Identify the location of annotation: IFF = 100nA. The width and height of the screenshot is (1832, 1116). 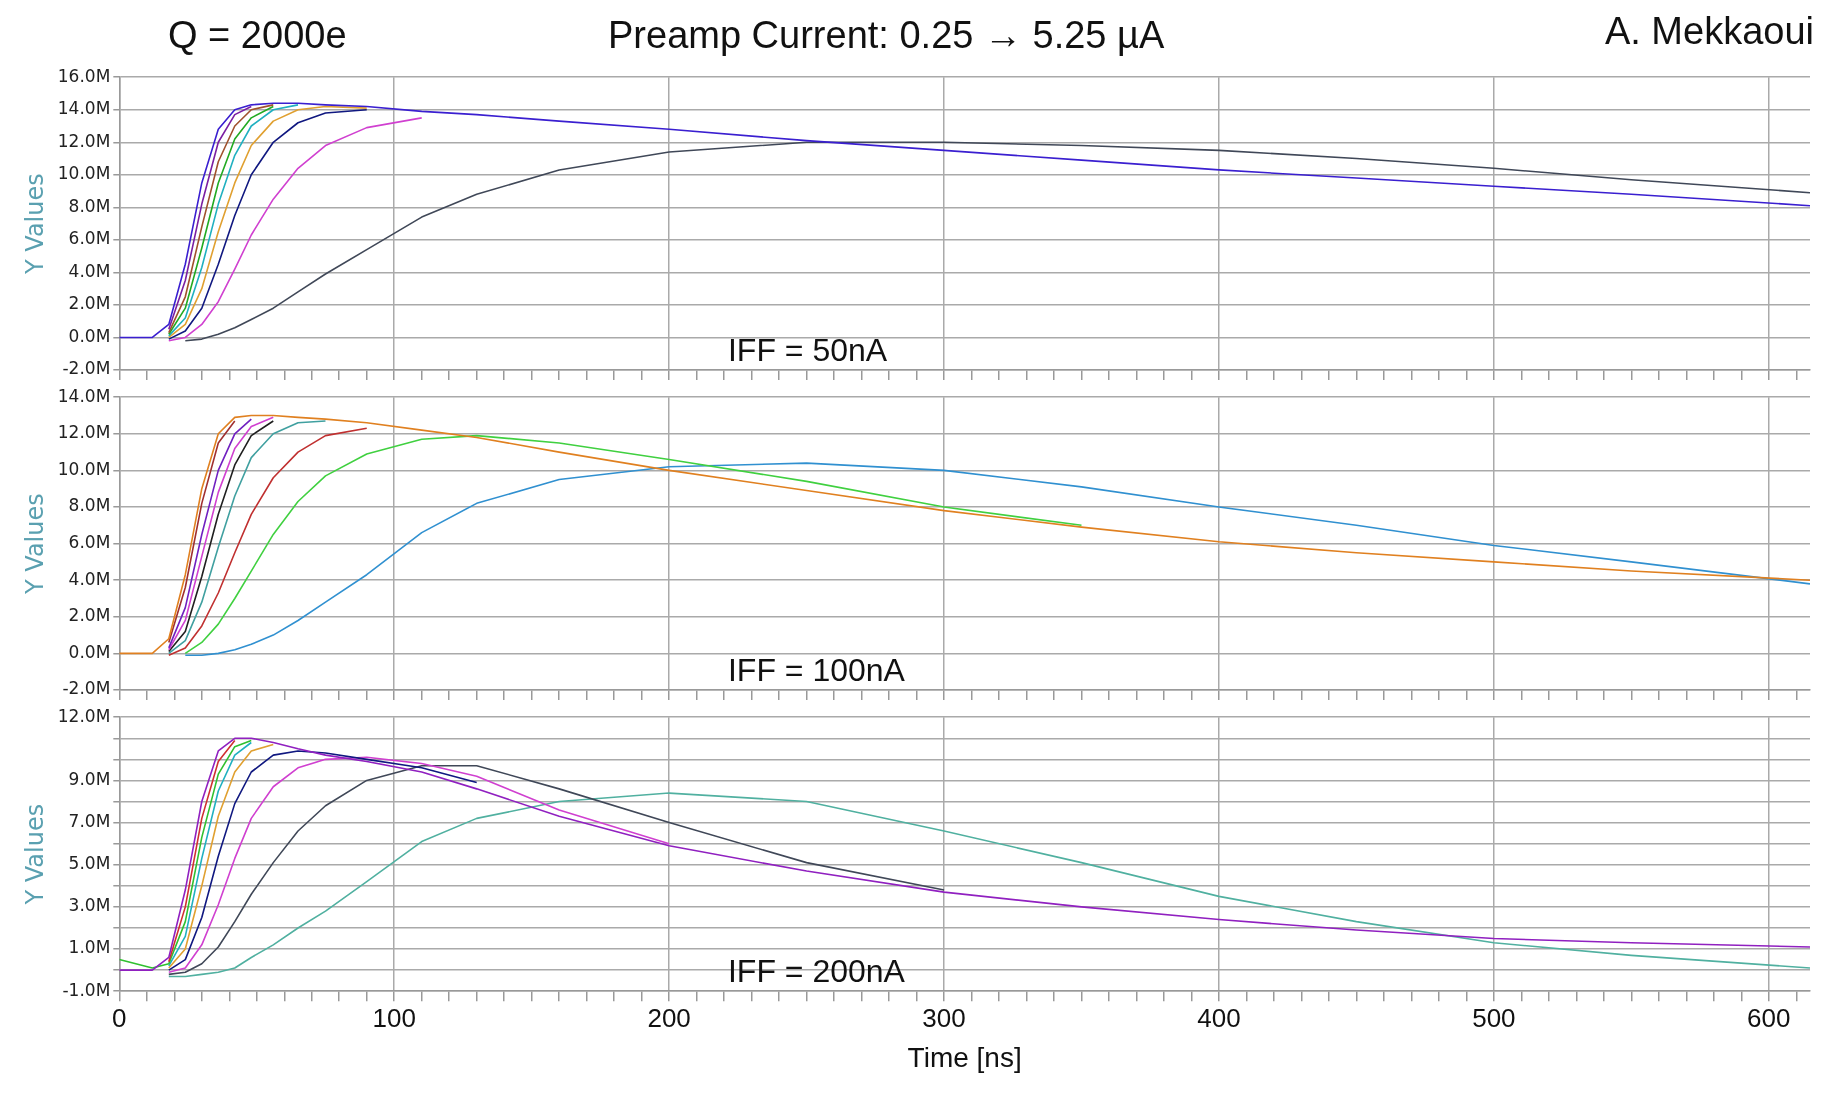
(816, 669).